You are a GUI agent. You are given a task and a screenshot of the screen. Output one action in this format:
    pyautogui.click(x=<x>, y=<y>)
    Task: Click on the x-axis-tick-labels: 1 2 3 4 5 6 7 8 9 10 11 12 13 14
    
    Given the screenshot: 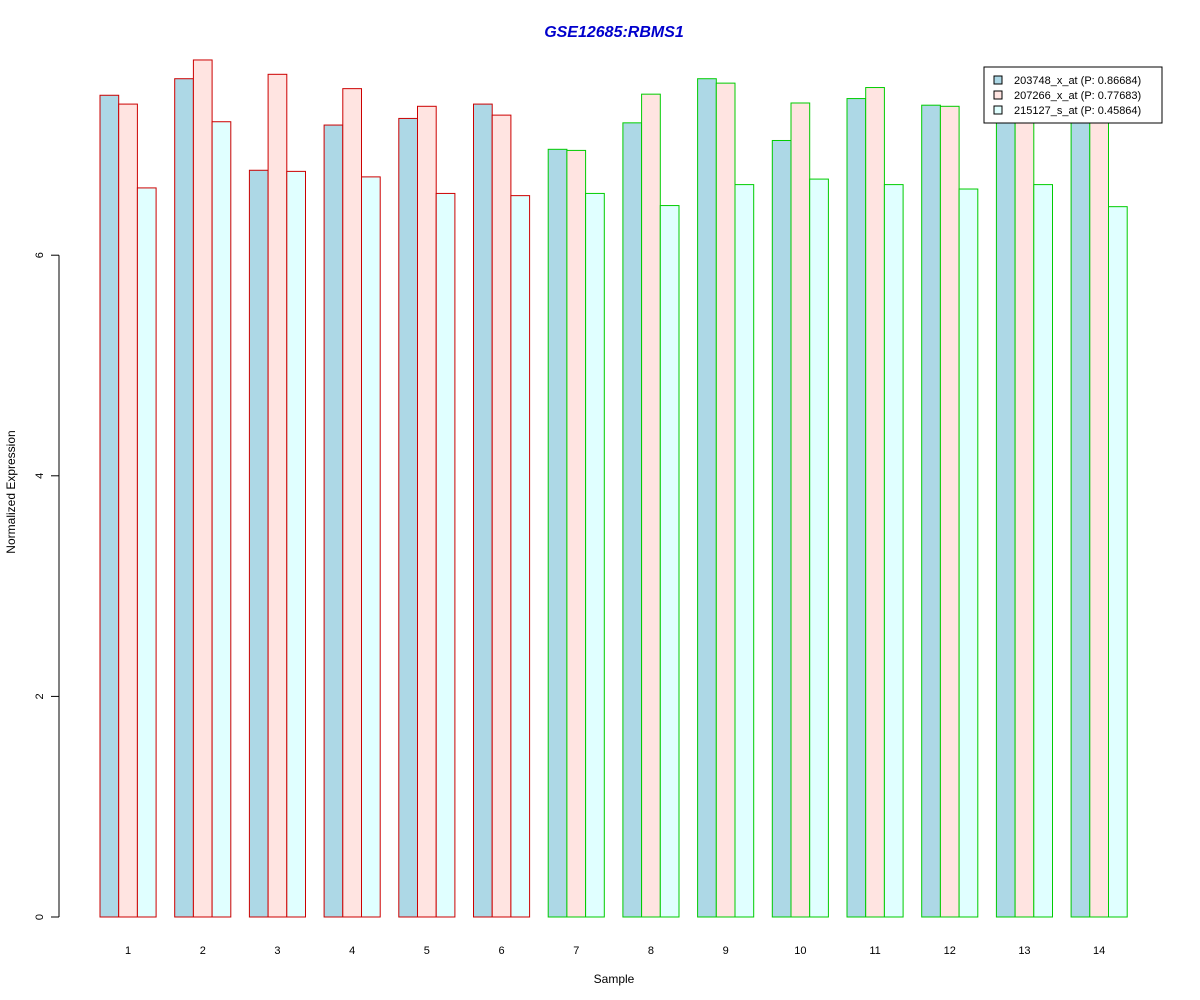 What is the action you would take?
    pyautogui.click(x=615, y=951)
    